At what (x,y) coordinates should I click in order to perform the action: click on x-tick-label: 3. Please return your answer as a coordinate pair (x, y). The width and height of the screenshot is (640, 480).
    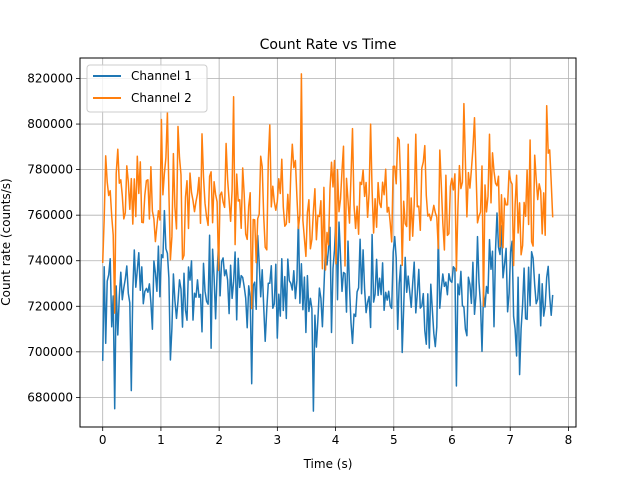
    Looking at the image, I should click on (278, 440).